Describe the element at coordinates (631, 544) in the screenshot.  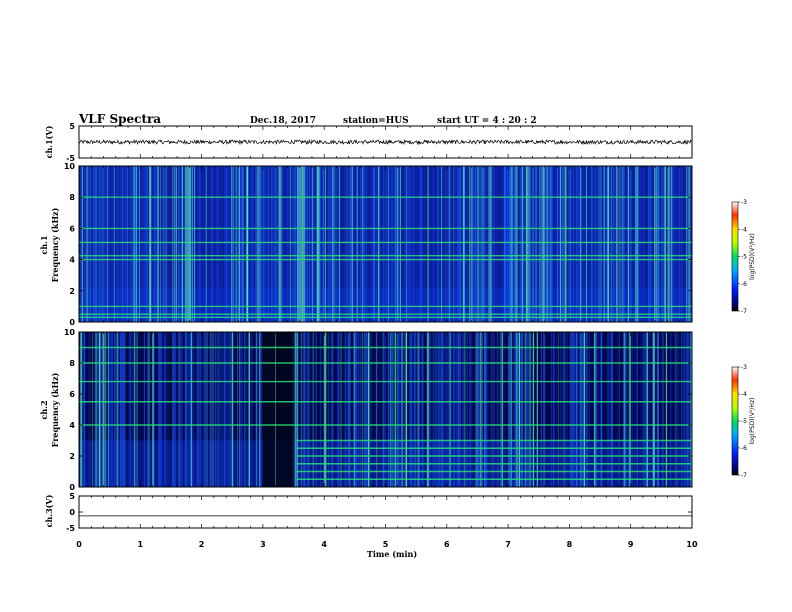
I see `x-tick-label: 9` at that location.